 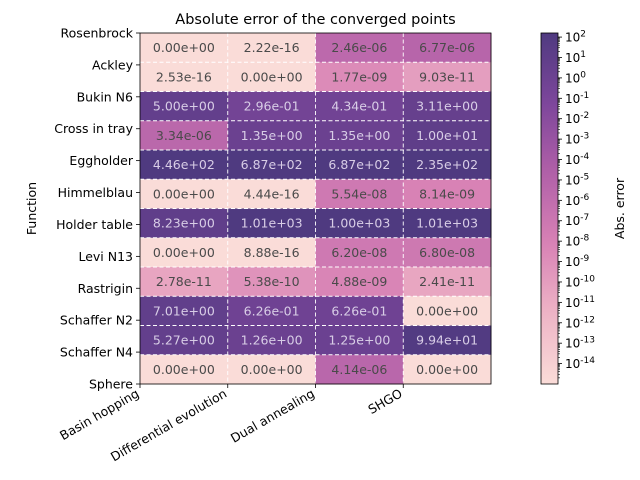 I want to click on colorbar-tick-label: 10⁻¹², so click(x=580, y=322).